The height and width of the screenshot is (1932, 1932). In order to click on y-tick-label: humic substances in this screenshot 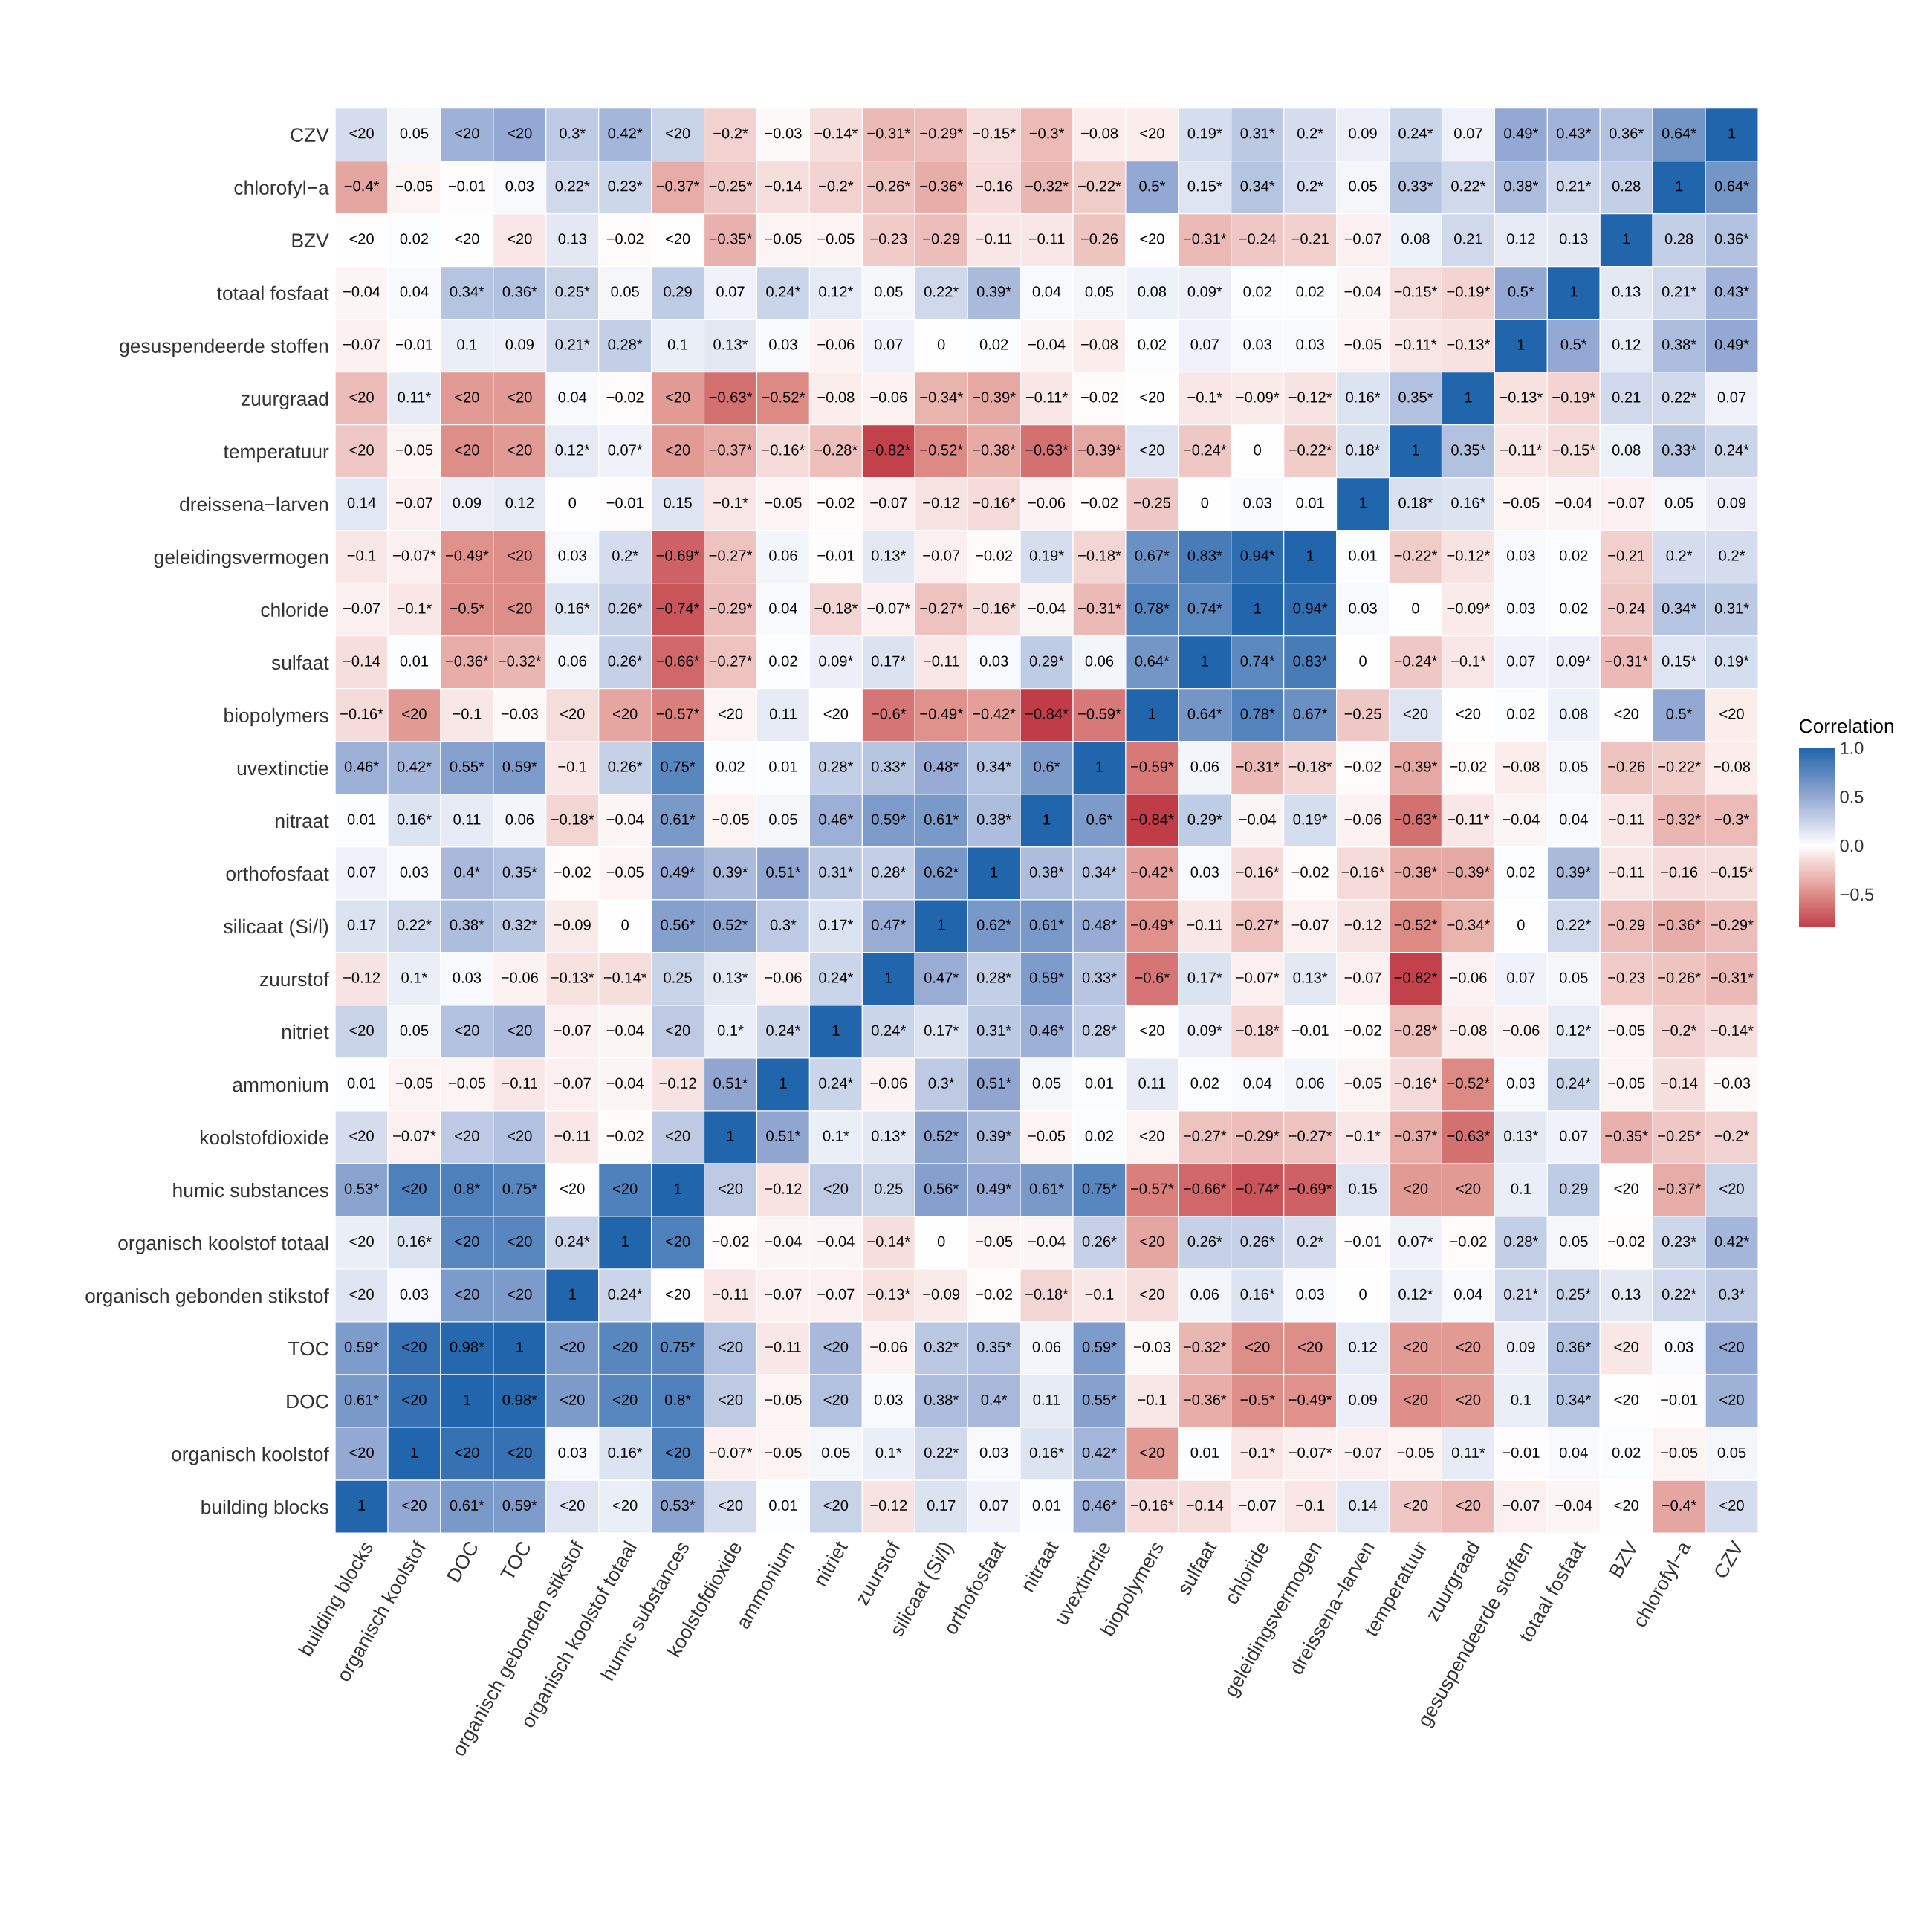, I will do `click(250, 1190)`.